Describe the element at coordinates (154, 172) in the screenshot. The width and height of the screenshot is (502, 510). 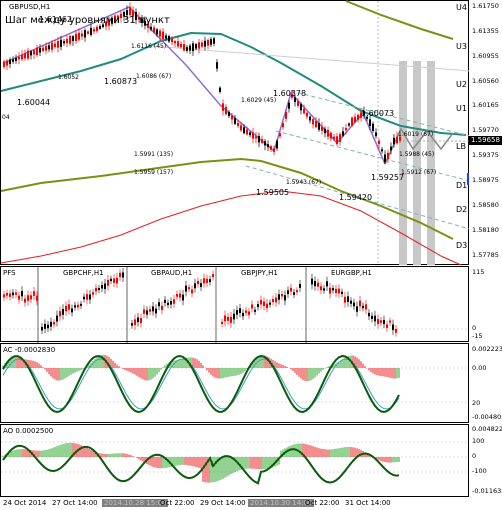
I see `price-annotation: 1.5959 (157)` at that location.